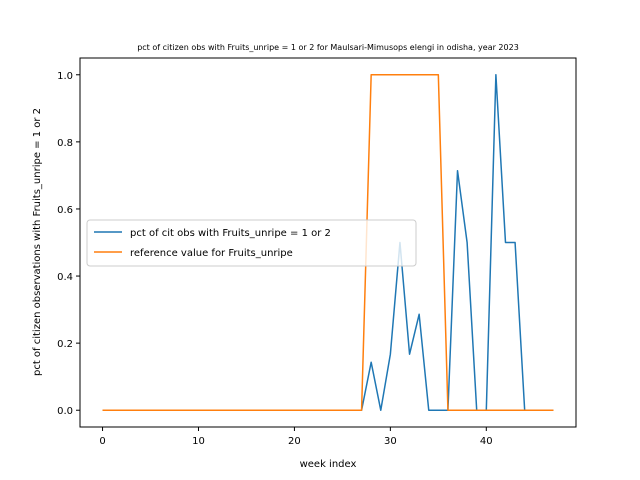 The height and width of the screenshot is (480, 640). What do you see at coordinates (65, 277) in the screenshot?
I see `y-tick-label: 0.4` at bounding box center [65, 277].